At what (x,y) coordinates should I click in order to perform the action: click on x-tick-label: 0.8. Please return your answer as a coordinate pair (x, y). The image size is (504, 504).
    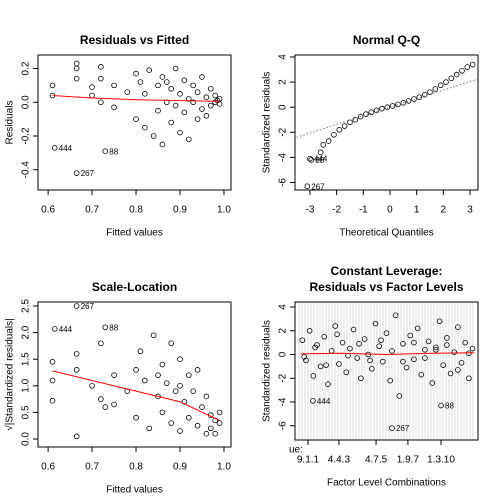
    Looking at the image, I should click on (136, 467).